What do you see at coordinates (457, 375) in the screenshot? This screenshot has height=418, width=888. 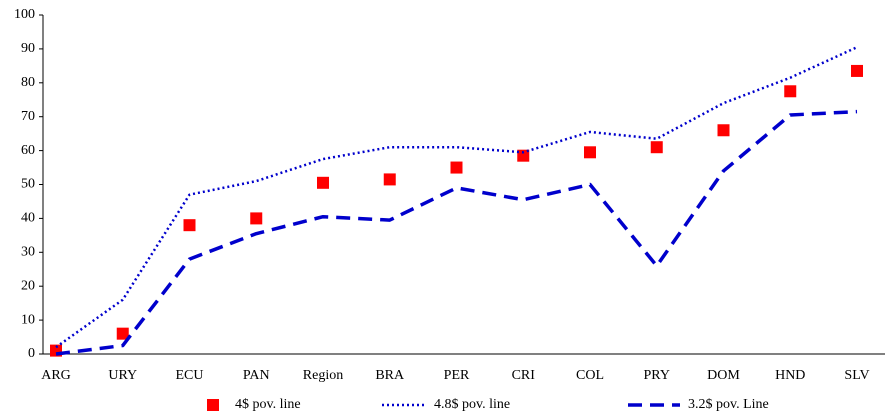 I see `x-tick-label: PER` at bounding box center [457, 375].